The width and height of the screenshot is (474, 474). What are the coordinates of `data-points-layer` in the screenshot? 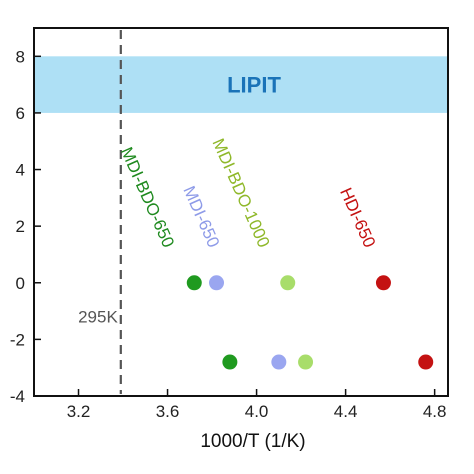 It's located at (310, 322).